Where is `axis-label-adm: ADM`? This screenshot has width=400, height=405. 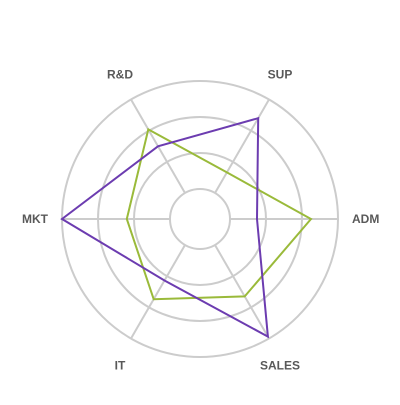
axis-label-adm: ADM is located at coordinates (365, 219).